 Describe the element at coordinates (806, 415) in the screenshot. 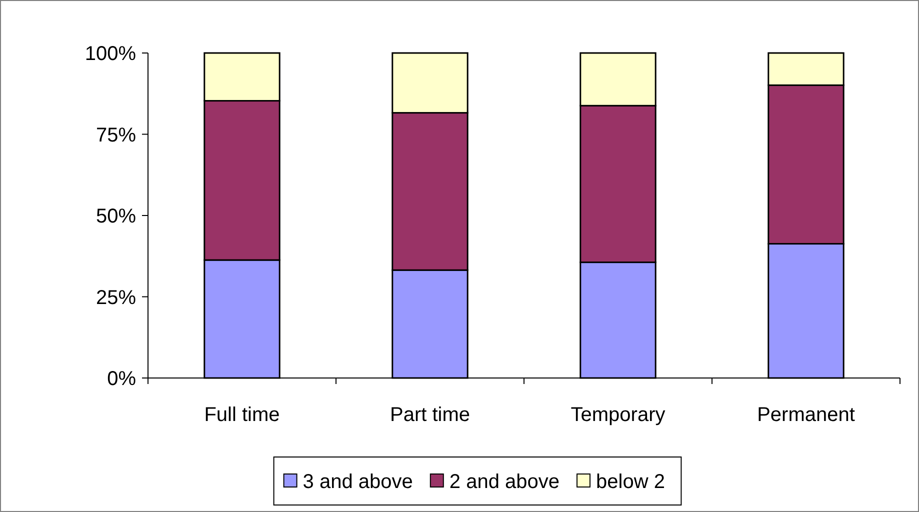

I see `x-tick-label: Permanent` at that location.